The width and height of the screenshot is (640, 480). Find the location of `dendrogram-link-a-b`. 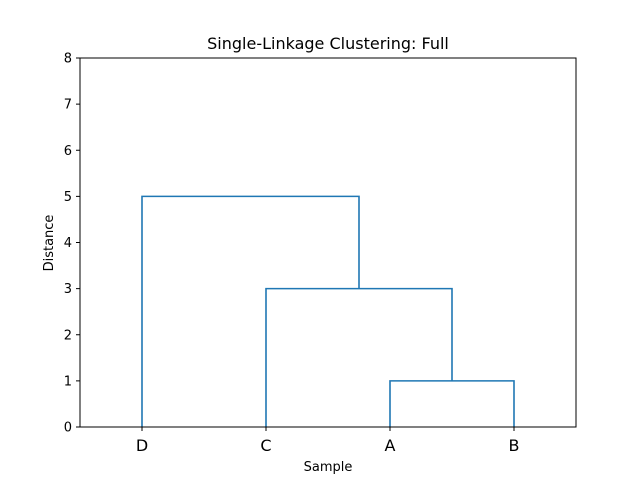

dendrogram-link-a-b is located at coordinates (452, 403).